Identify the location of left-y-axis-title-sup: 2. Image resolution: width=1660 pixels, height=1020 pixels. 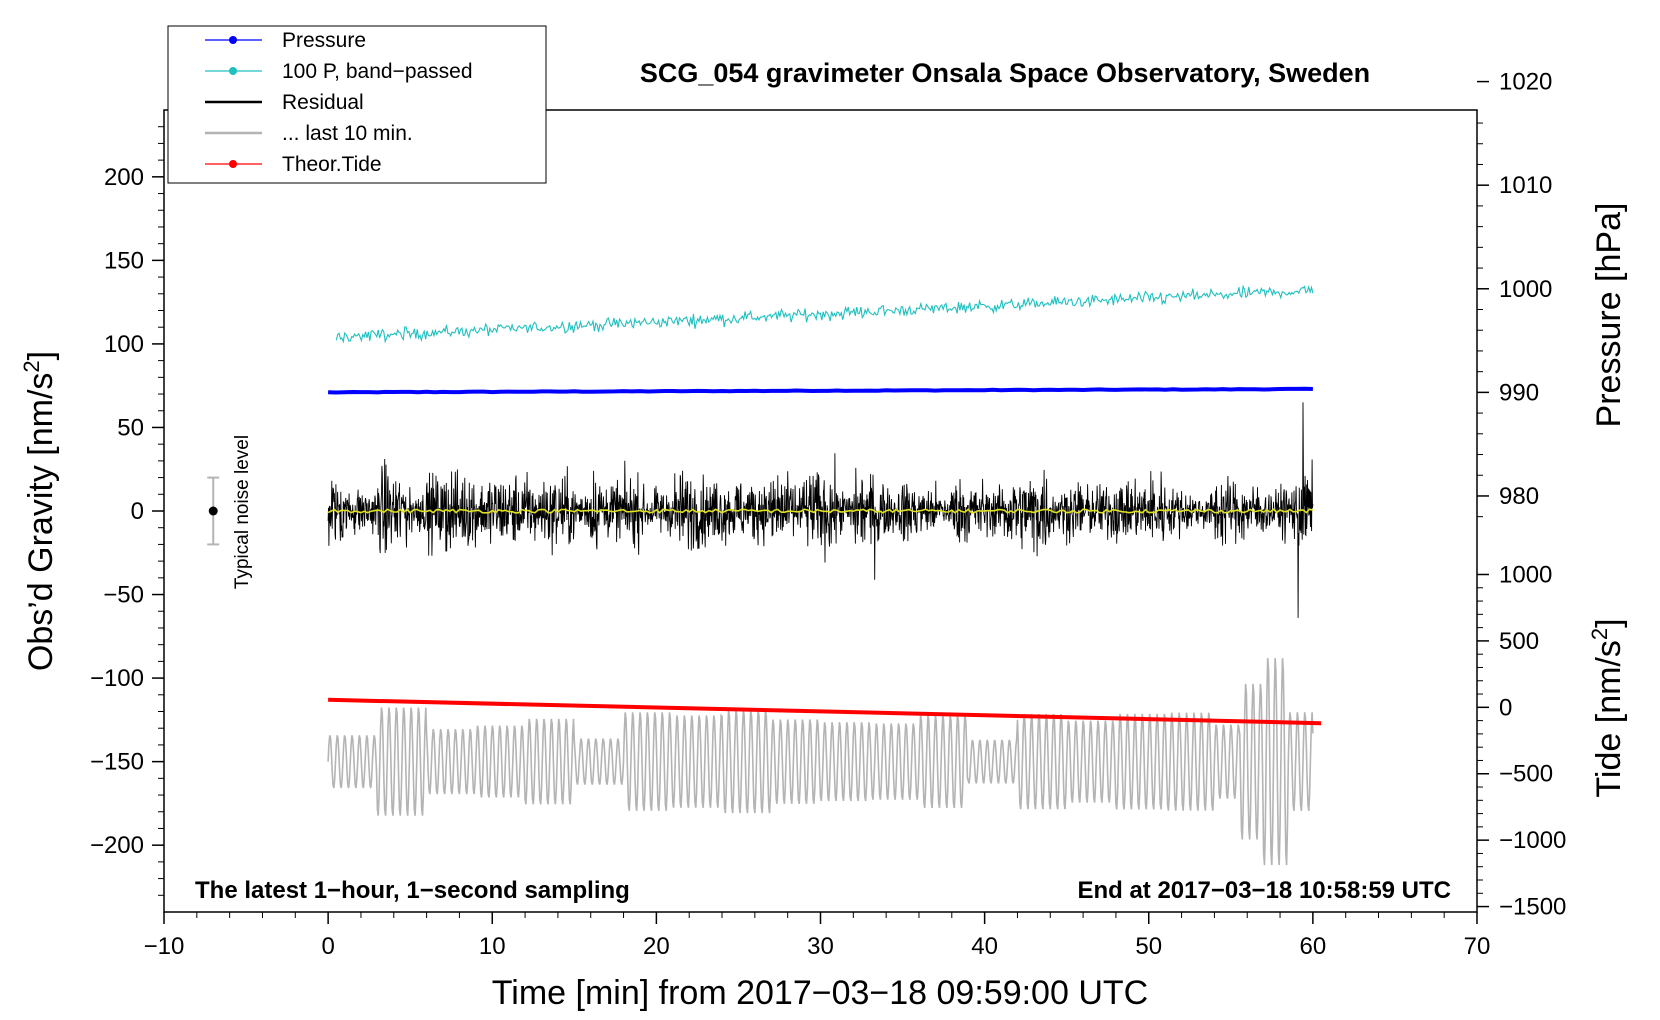
(31, 366).